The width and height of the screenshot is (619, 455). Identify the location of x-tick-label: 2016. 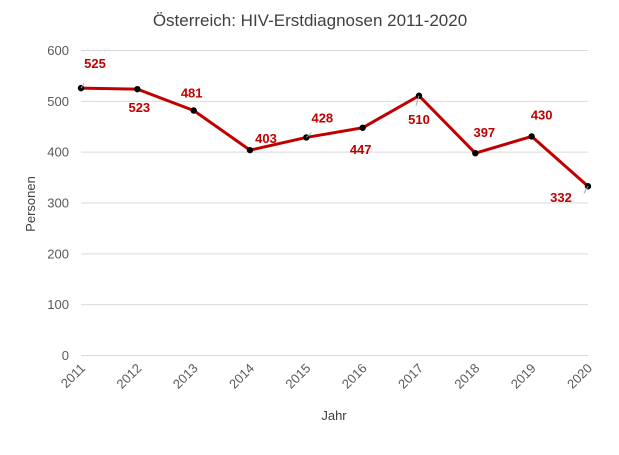
(354, 376).